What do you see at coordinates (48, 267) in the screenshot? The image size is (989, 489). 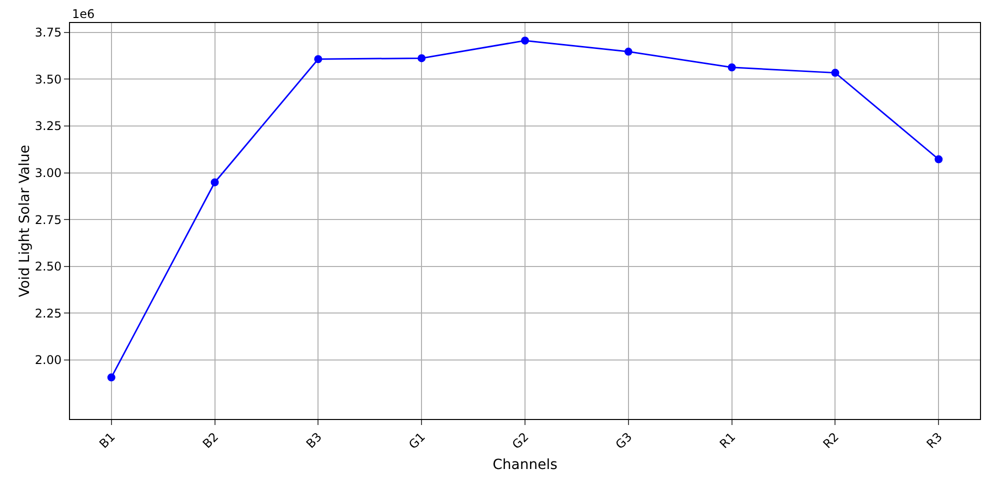 I see `y-tick-label: 2.50` at bounding box center [48, 267].